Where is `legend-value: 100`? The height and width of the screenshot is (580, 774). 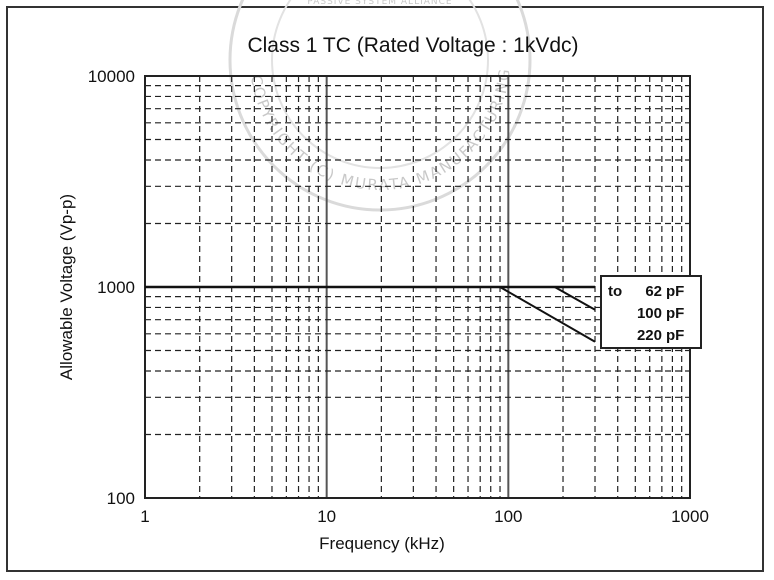
legend-value: 100 is located at coordinates (649, 313).